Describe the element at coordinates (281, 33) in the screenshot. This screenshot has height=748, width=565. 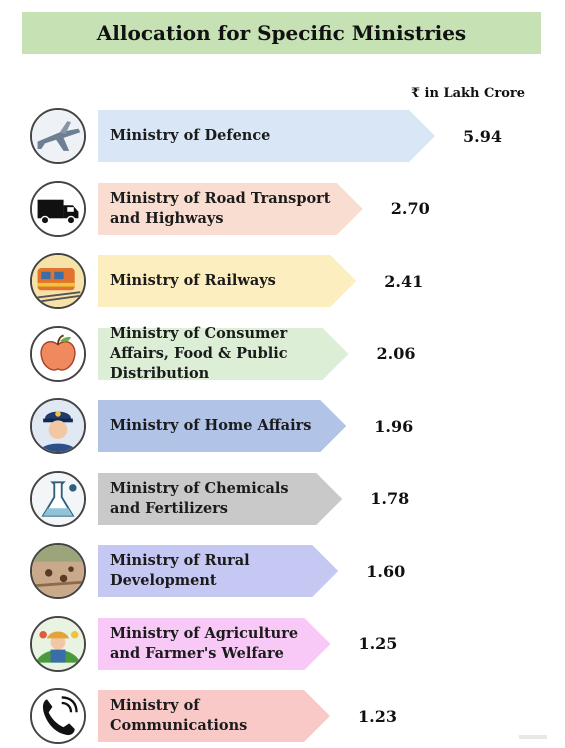
I see `chart-title: Allocation for Specific Ministries` at that location.